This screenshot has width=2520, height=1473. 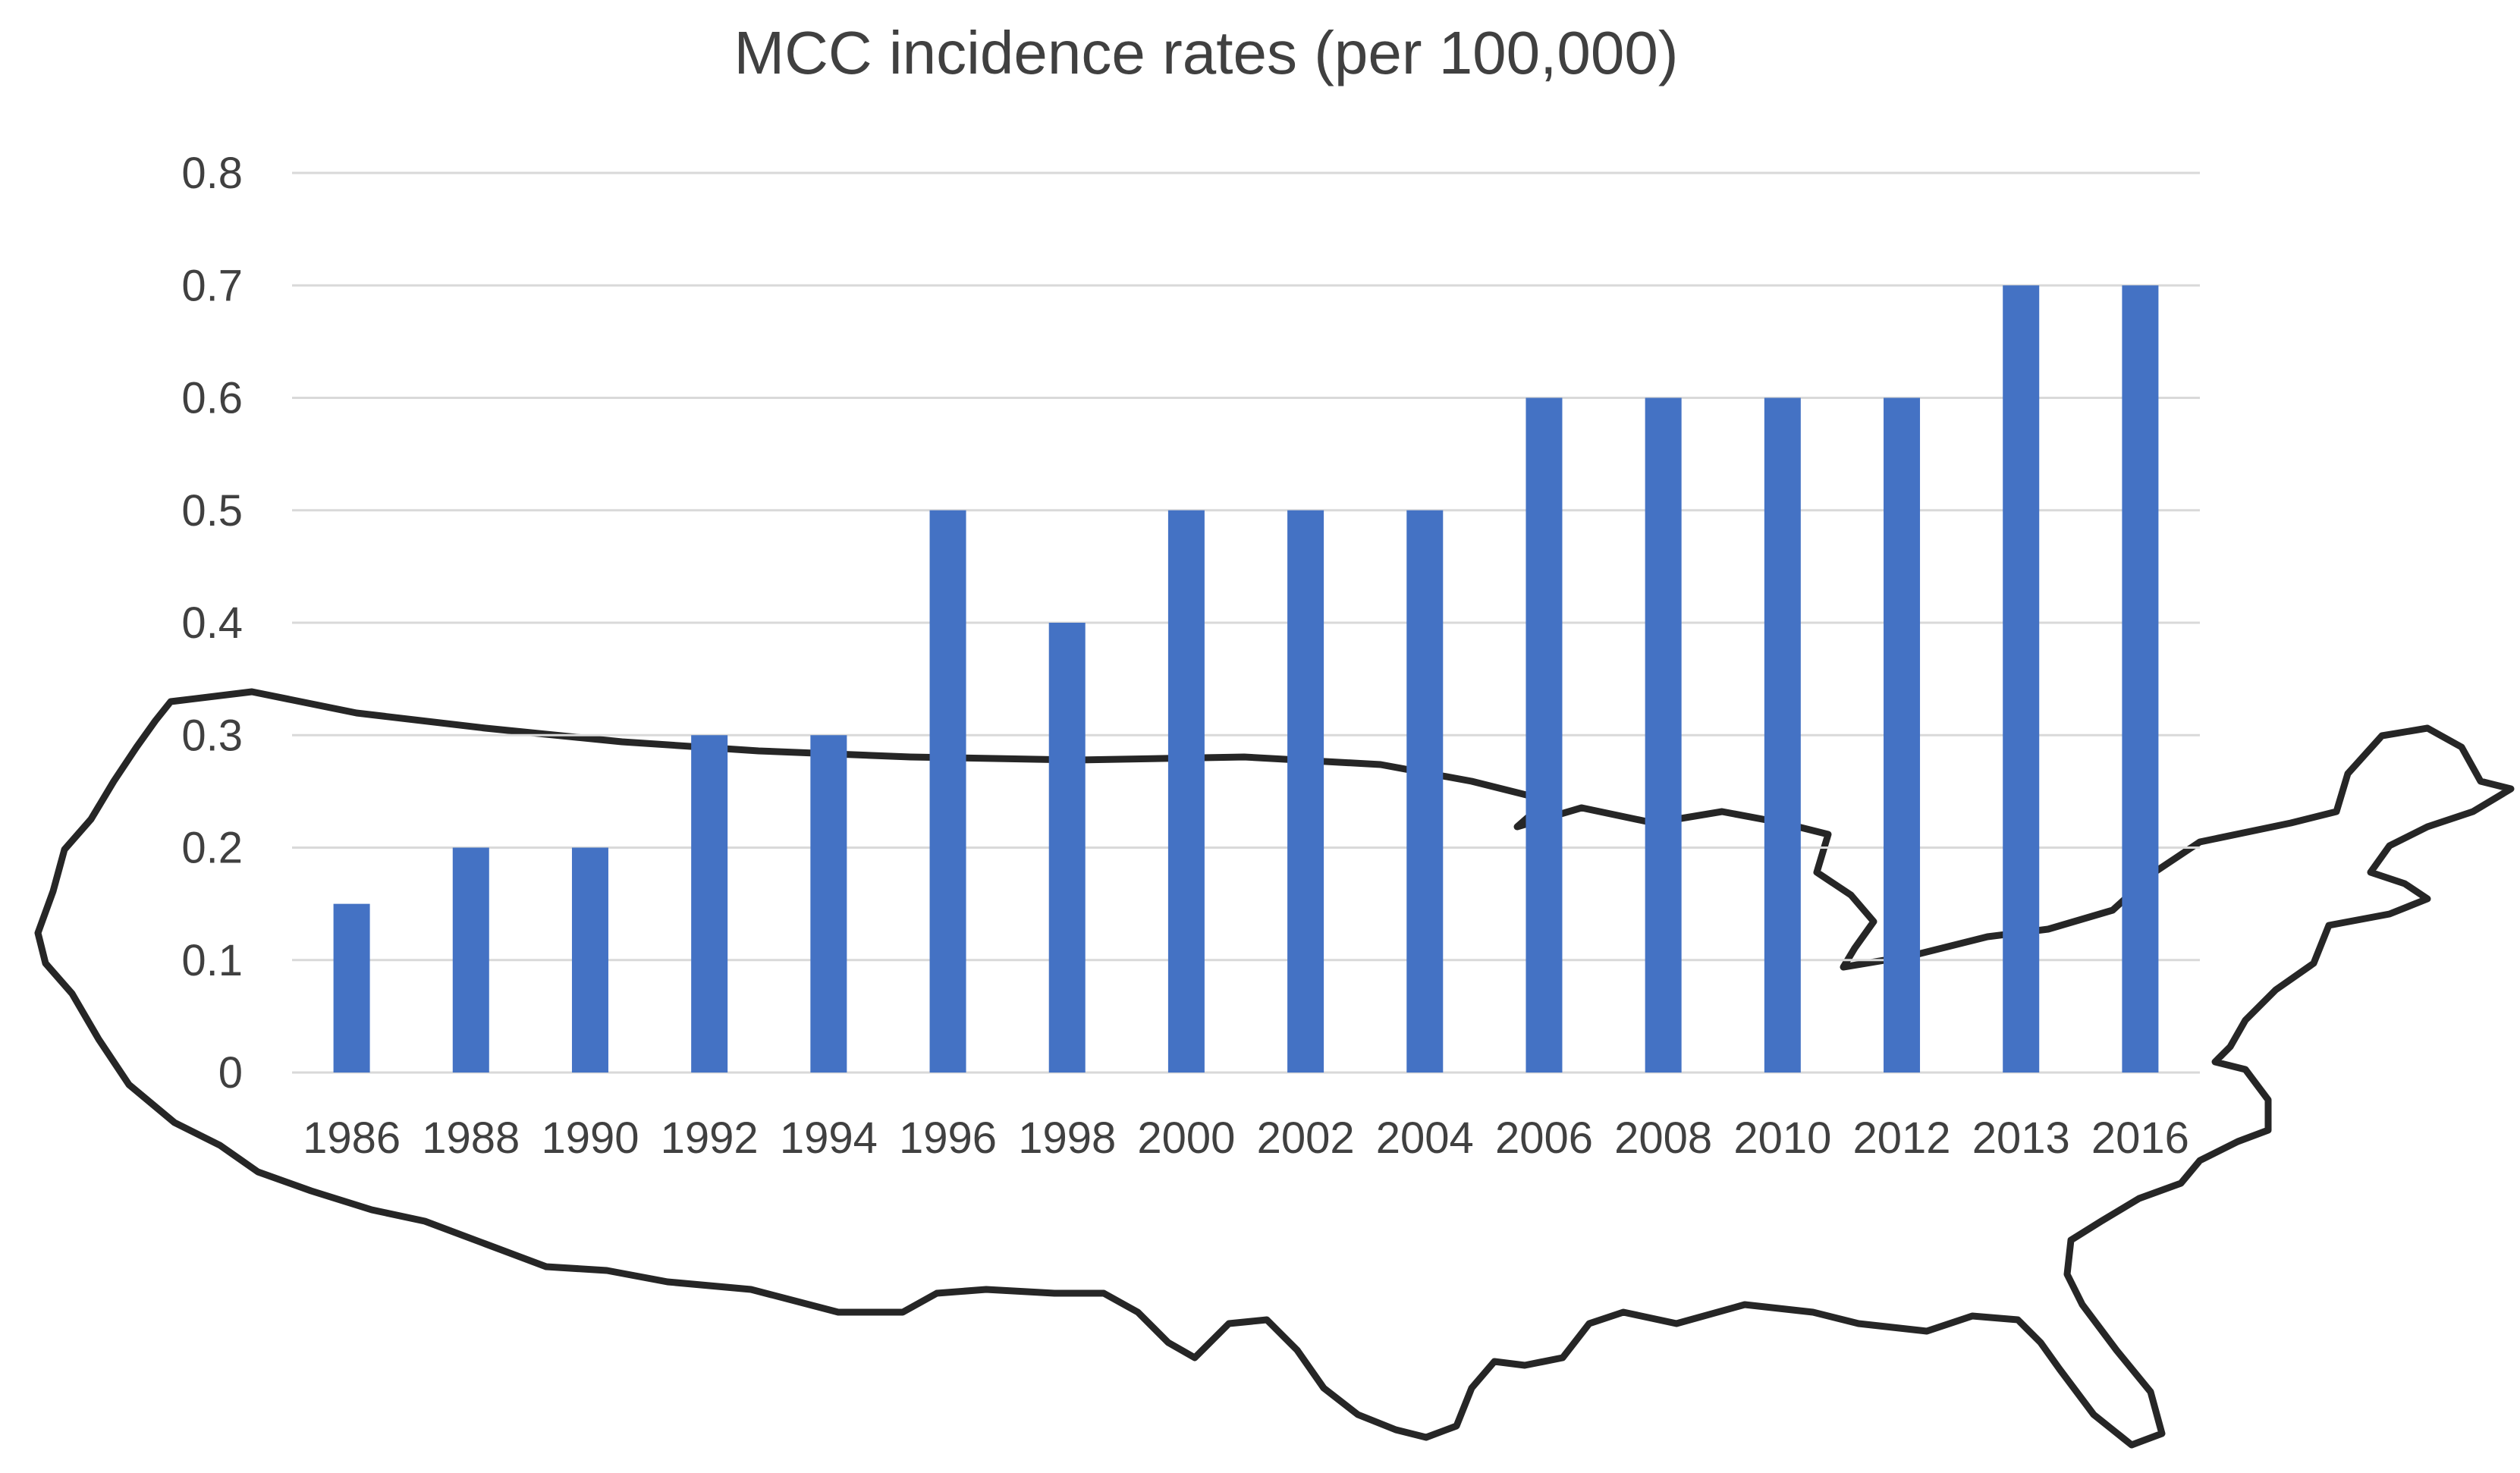 I want to click on x-tick-label: 1990, so click(x=590, y=1138).